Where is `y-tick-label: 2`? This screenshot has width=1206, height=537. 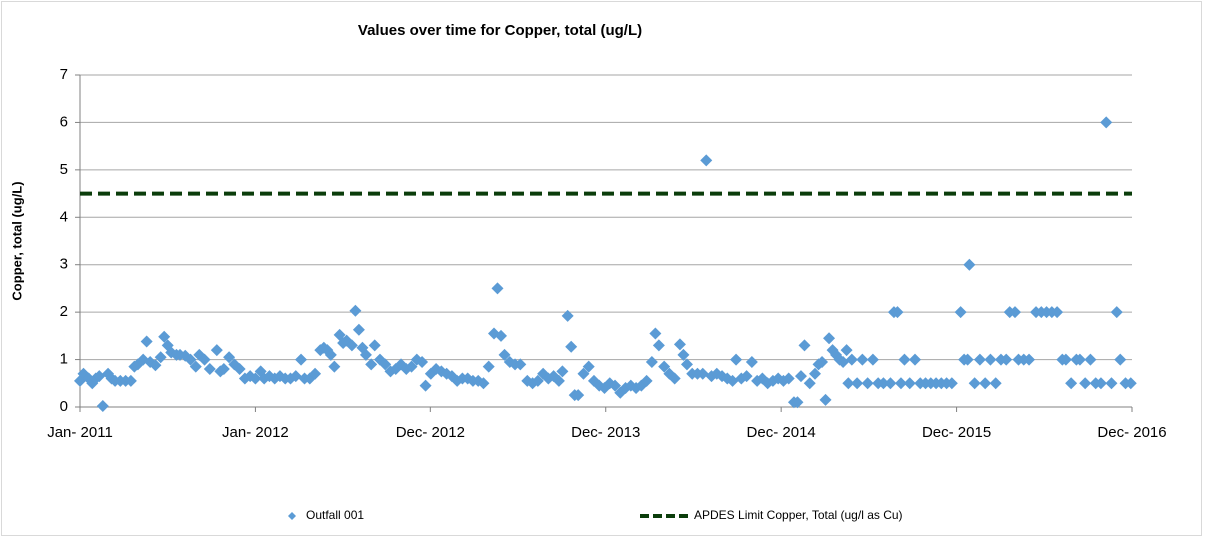 y-tick-label: 2 is located at coordinates (64, 311).